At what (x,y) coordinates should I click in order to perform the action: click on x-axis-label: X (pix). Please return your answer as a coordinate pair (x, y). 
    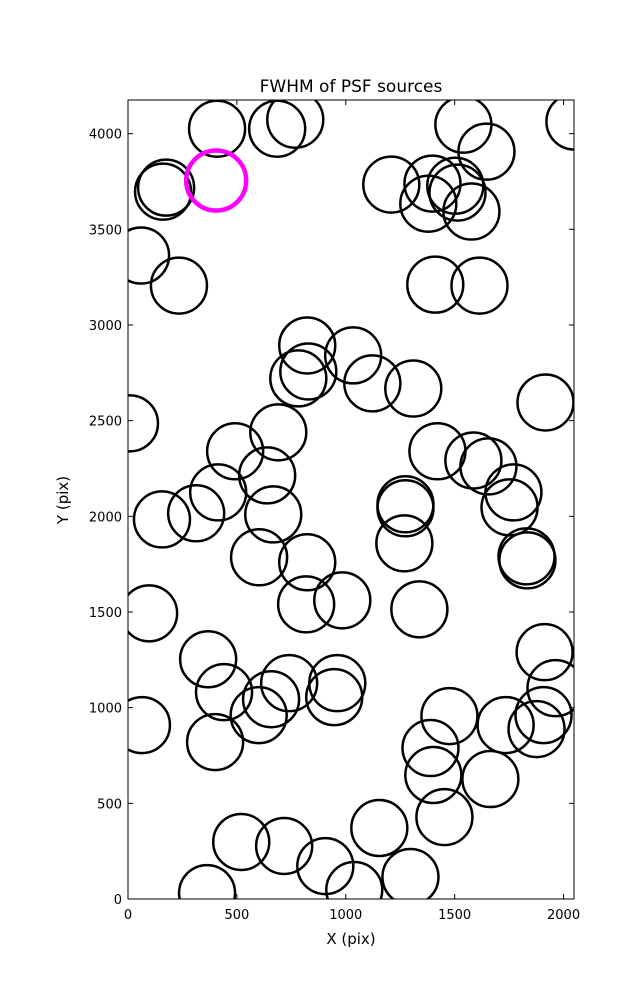
    Looking at the image, I should click on (350, 939).